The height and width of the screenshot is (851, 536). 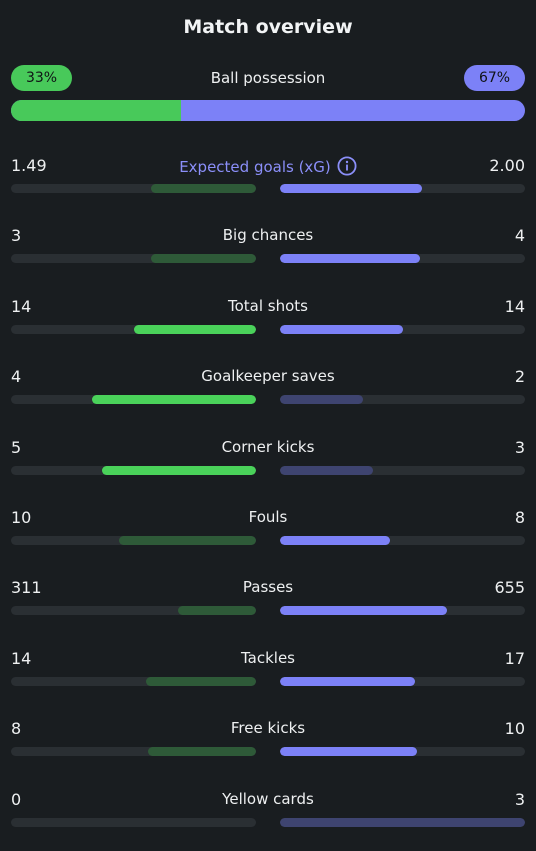 I want to click on page-title: Match overview, so click(x=268, y=27).